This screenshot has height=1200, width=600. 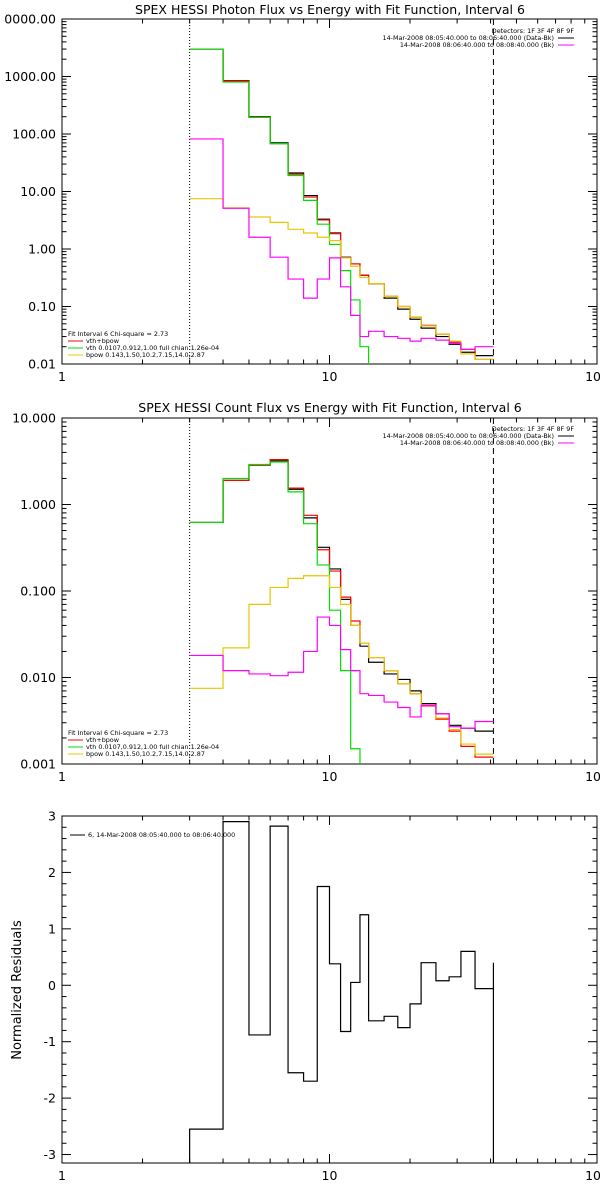 I want to click on y-tick-label: 1, so click(x=52, y=928).